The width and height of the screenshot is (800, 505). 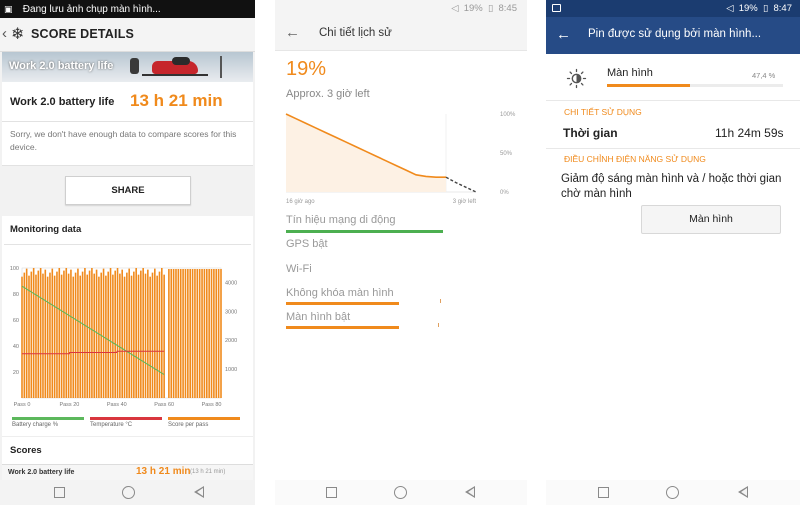 I want to click on usage-item-percent: 47,4 %, so click(x=764, y=75).